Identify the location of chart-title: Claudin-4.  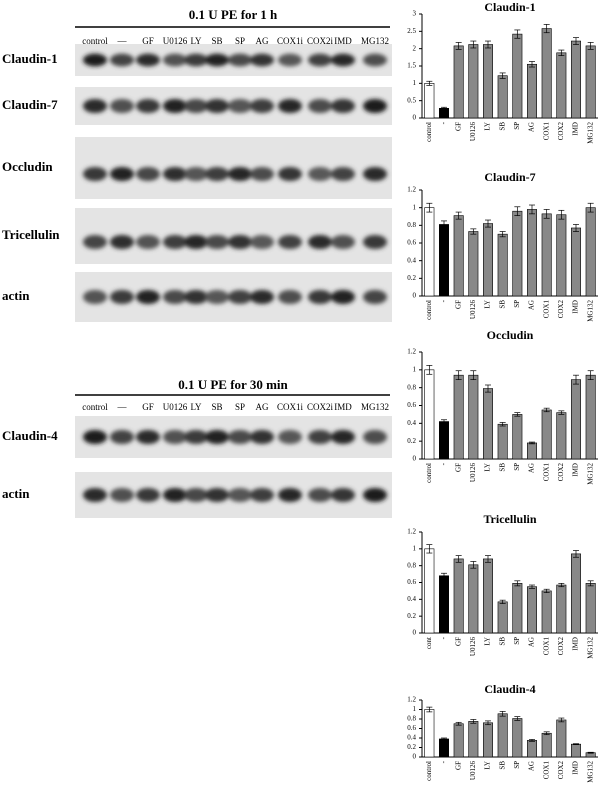
(509, 689).